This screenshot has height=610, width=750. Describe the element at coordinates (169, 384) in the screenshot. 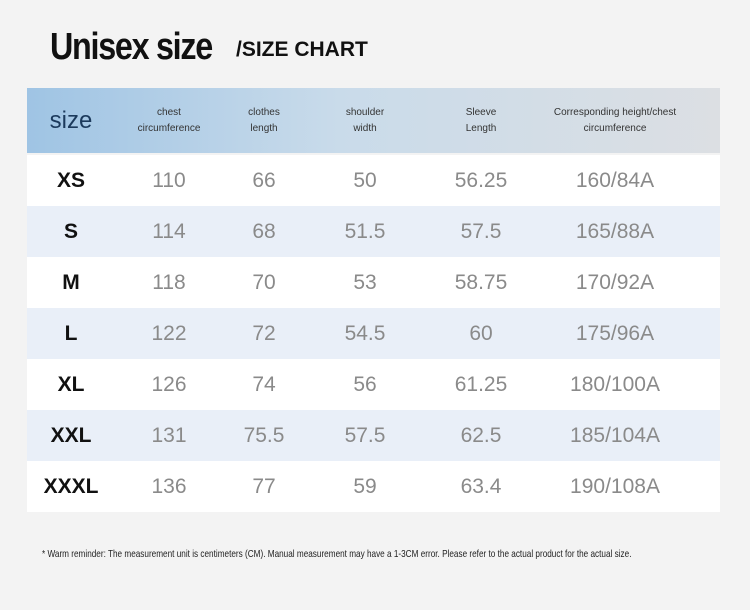

I see `table-cell: 126` at that location.